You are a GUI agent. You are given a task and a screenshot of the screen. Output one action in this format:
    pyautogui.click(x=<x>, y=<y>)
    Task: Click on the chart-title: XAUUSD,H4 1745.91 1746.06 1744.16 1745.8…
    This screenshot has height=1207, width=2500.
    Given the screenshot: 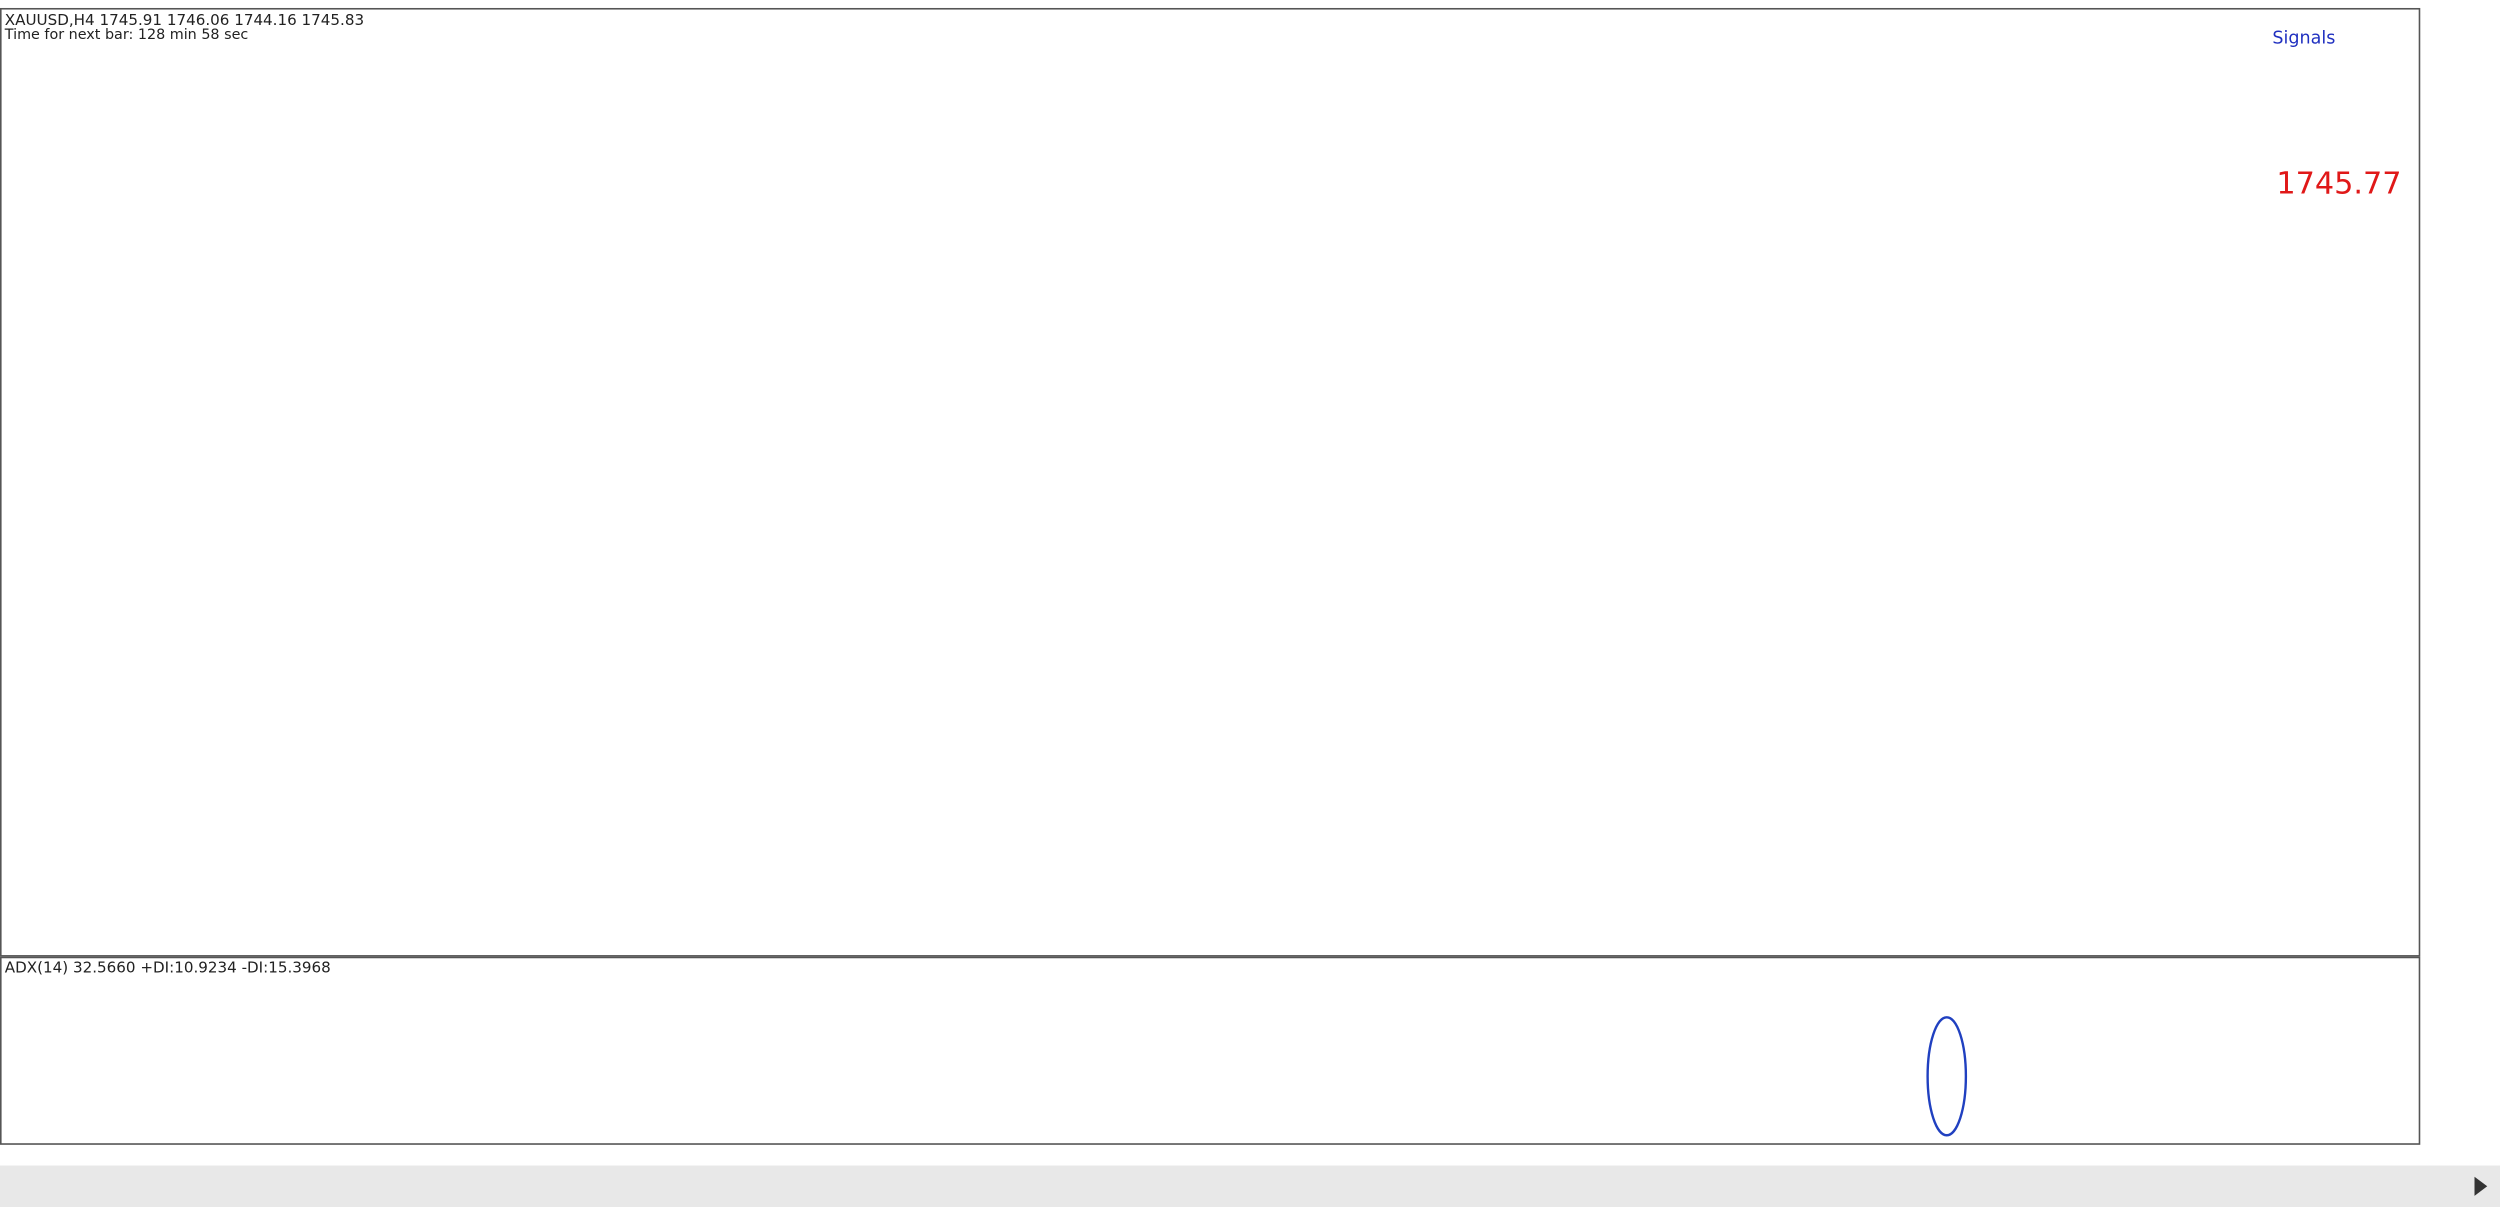 What is the action you would take?
    pyautogui.click(x=184, y=20)
    